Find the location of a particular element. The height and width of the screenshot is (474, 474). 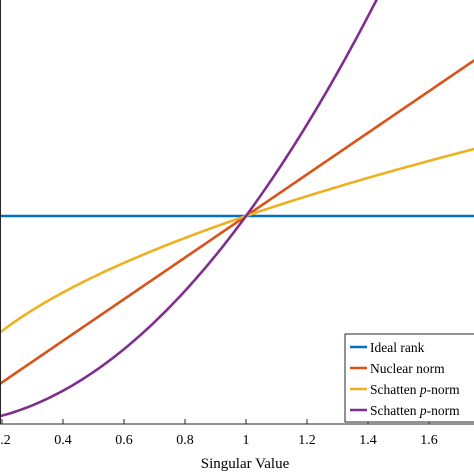

x-tick-label: 1 is located at coordinates (246, 440).